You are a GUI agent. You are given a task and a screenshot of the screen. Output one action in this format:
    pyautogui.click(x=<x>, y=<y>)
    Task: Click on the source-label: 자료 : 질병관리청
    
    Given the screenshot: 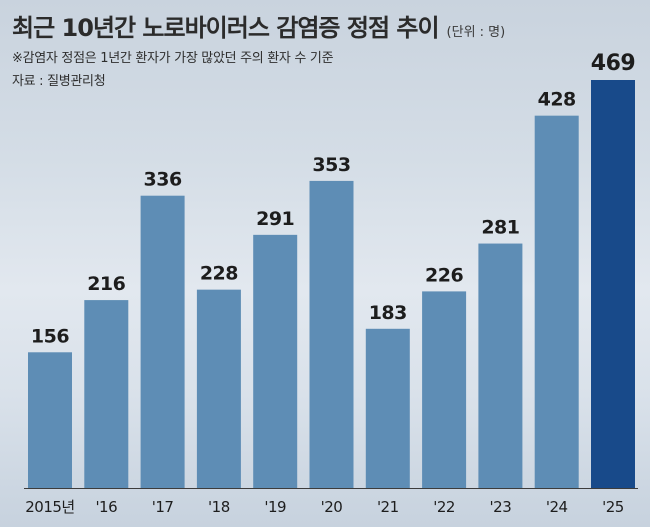 What is the action you would take?
    pyautogui.click(x=59, y=81)
    